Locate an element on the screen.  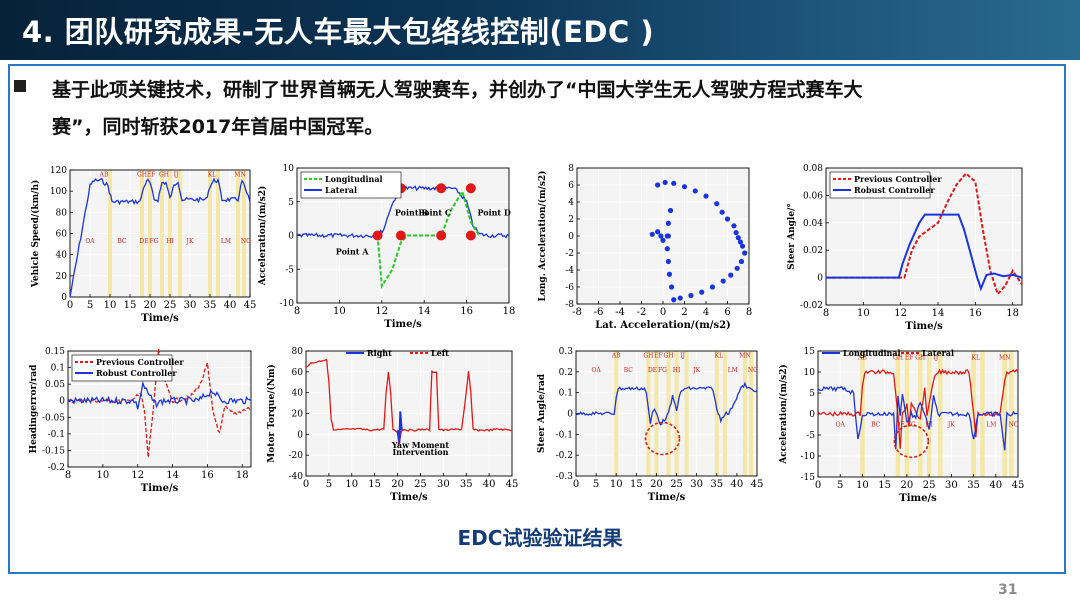
y-tick-label: 120 is located at coordinates (58, 171).